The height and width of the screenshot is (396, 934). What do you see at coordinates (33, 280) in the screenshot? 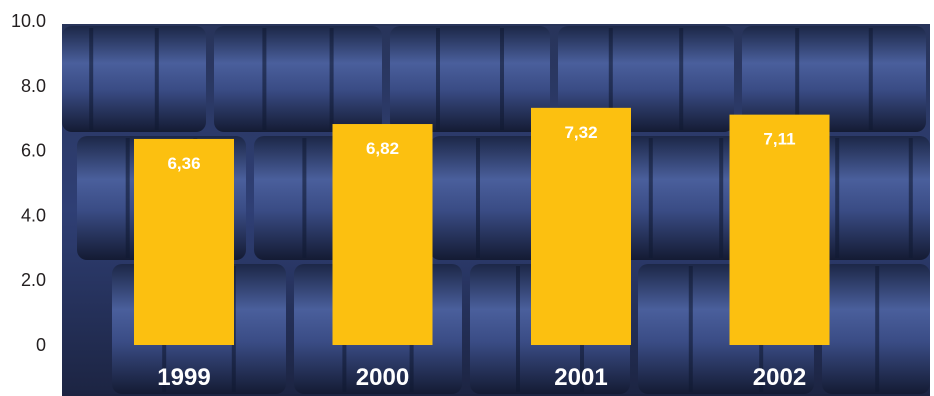
I see `y-tick-label: 2.0` at bounding box center [33, 280].